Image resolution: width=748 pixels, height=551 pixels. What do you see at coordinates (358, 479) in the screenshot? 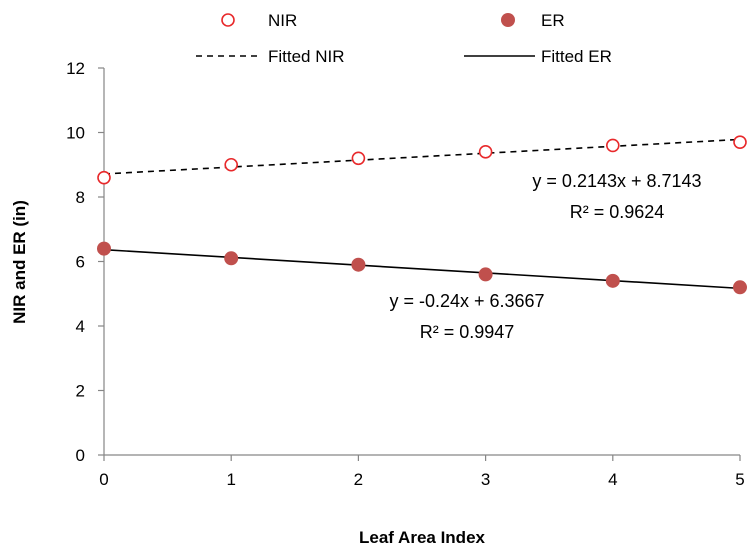
I see `x-tick-label: 2` at bounding box center [358, 479].